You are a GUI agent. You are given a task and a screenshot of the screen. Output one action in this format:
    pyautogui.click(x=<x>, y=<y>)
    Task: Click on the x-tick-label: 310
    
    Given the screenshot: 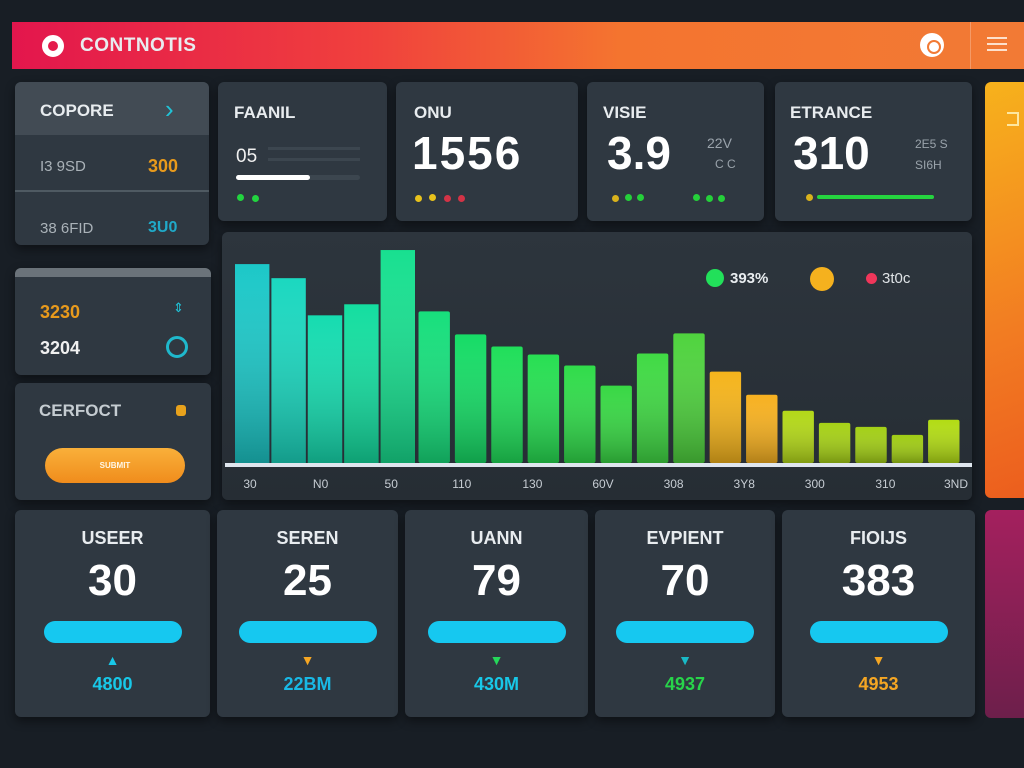 What is the action you would take?
    pyautogui.click(x=885, y=484)
    